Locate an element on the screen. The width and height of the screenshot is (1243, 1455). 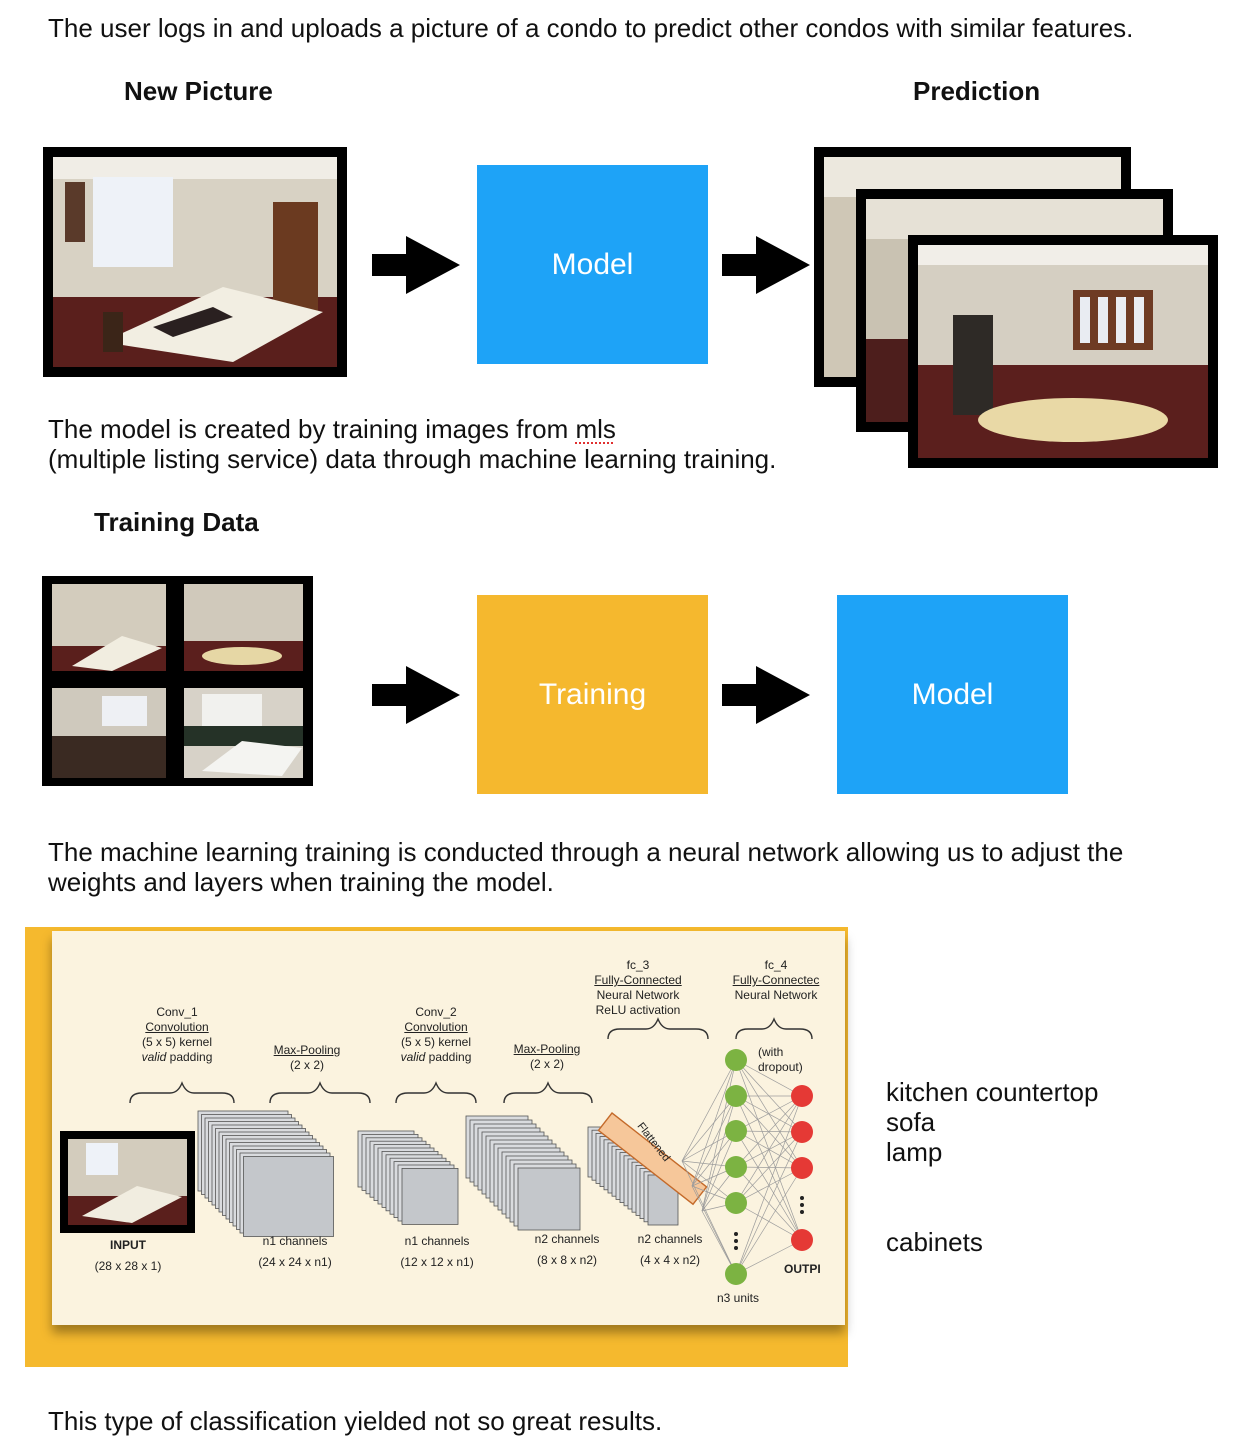
heading-prediction: Prediction is located at coordinates (977, 91).